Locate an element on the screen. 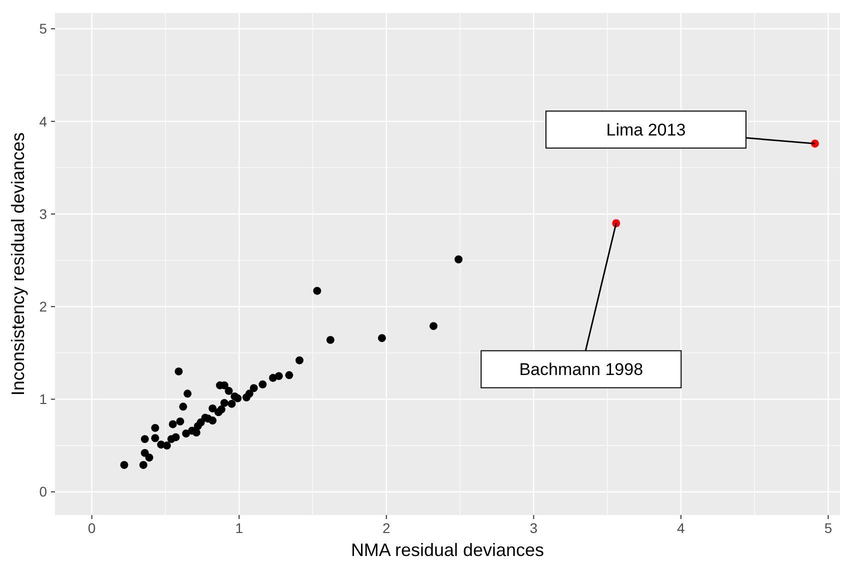 Image resolution: width=841 pixels, height=566 pixels. x-tick-label: 0 is located at coordinates (92, 528).